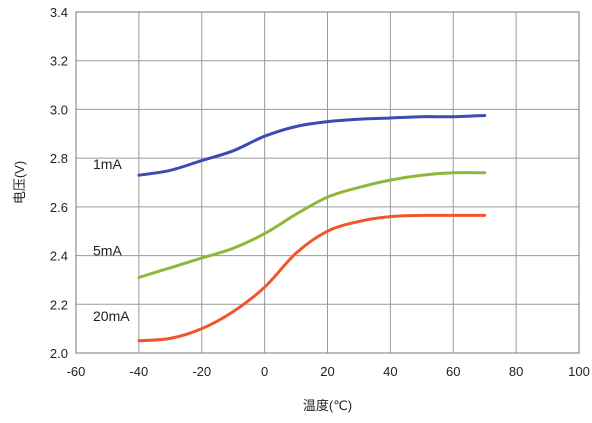  What do you see at coordinates (327, 405) in the screenshot?
I see `x-axis-title: 温度(℃)` at bounding box center [327, 405].